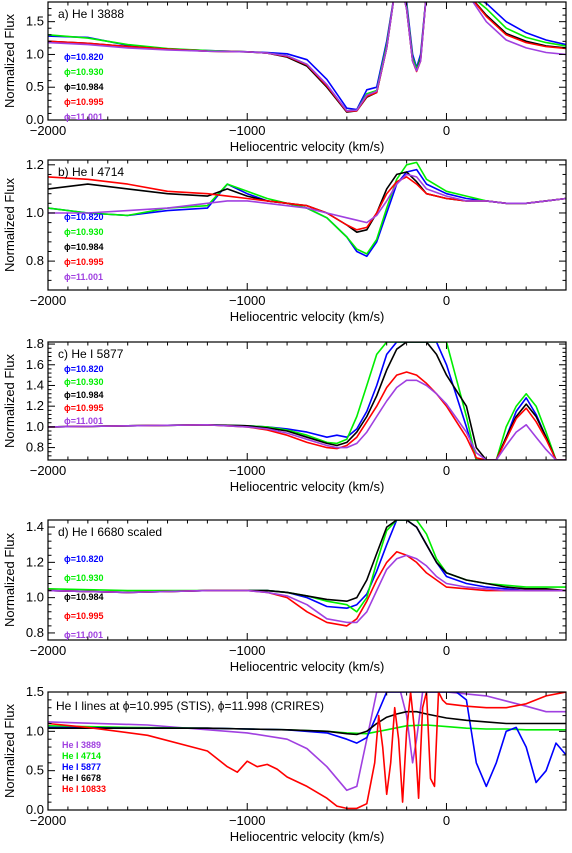  What do you see at coordinates (35, 343) in the screenshot?
I see `y-tick-label: 1.8` at bounding box center [35, 343].